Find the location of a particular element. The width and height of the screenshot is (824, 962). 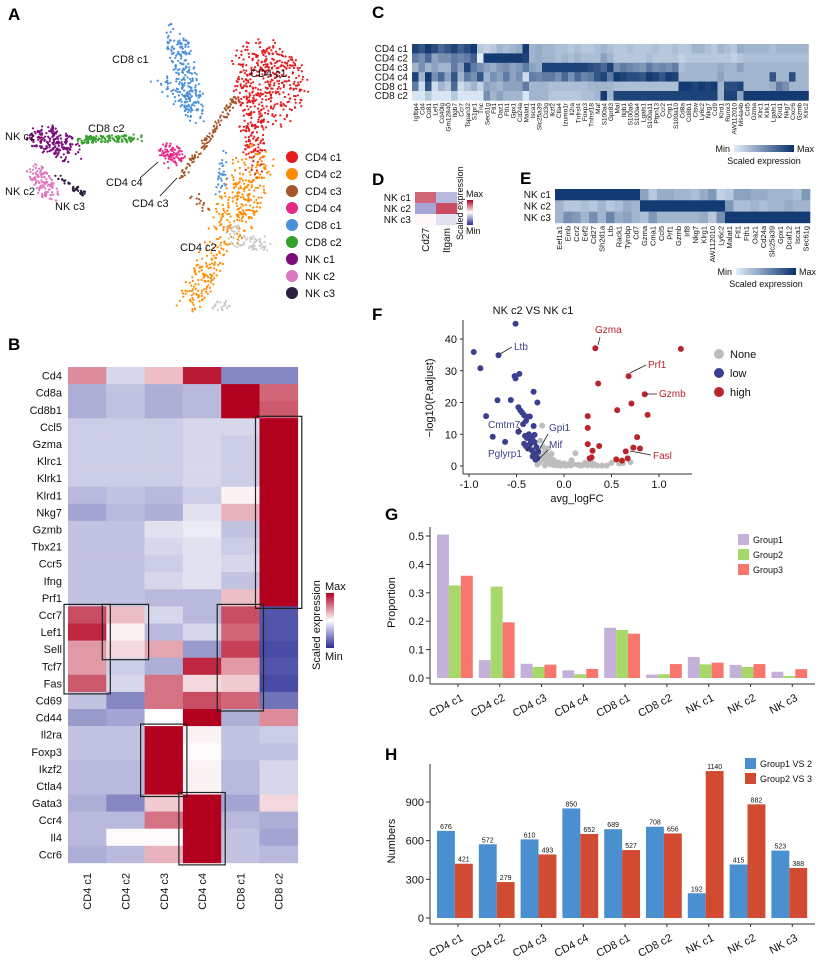

legend-title: Scaled expression is located at coordinates (317, 625).